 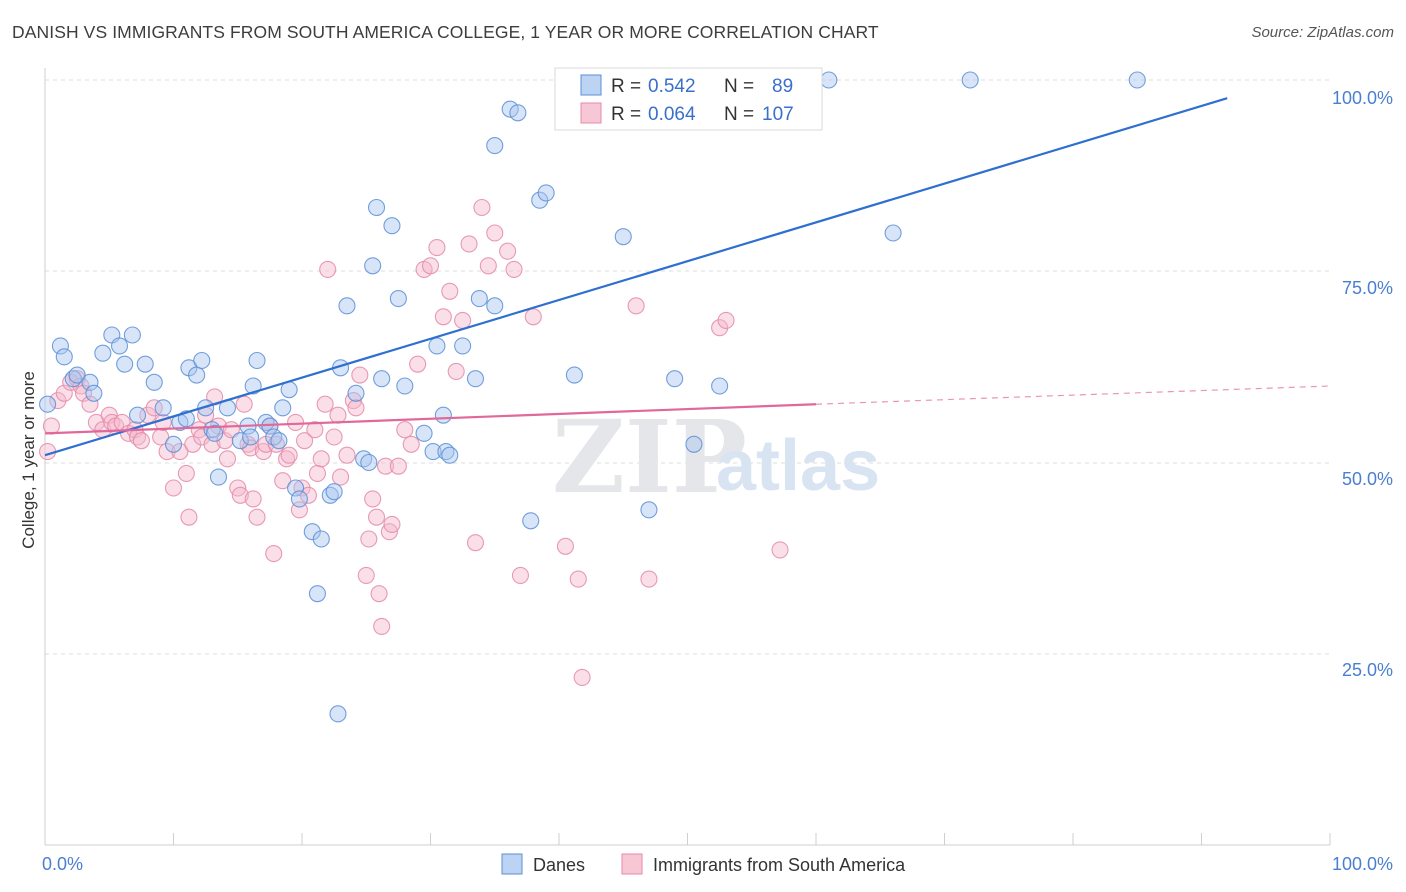 What do you see at coordinates (28, 460) in the screenshot?
I see `y-axis-title: College, 1 year or more` at bounding box center [28, 460].